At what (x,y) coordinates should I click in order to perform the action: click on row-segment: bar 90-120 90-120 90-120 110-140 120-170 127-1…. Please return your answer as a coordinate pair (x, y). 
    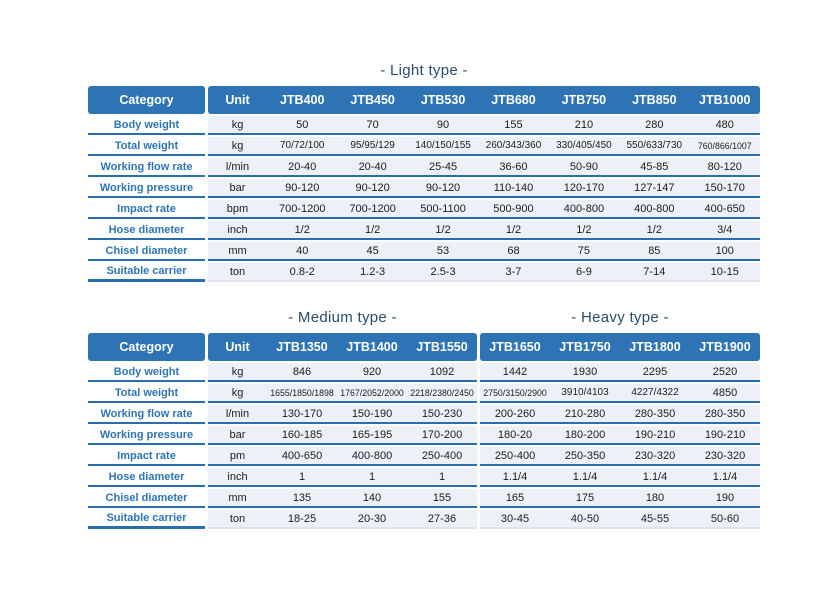
    Looking at the image, I should click on (484, 188).